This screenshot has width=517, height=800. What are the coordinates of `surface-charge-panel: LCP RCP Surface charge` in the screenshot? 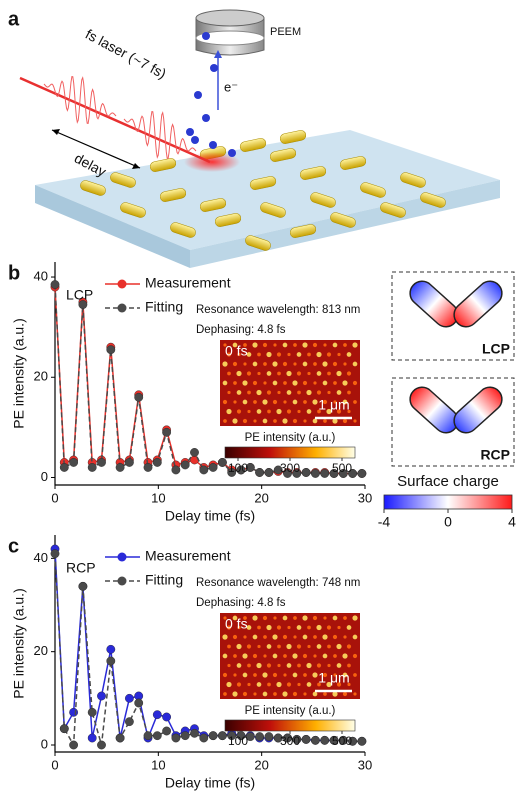 It's located at (449, 390).